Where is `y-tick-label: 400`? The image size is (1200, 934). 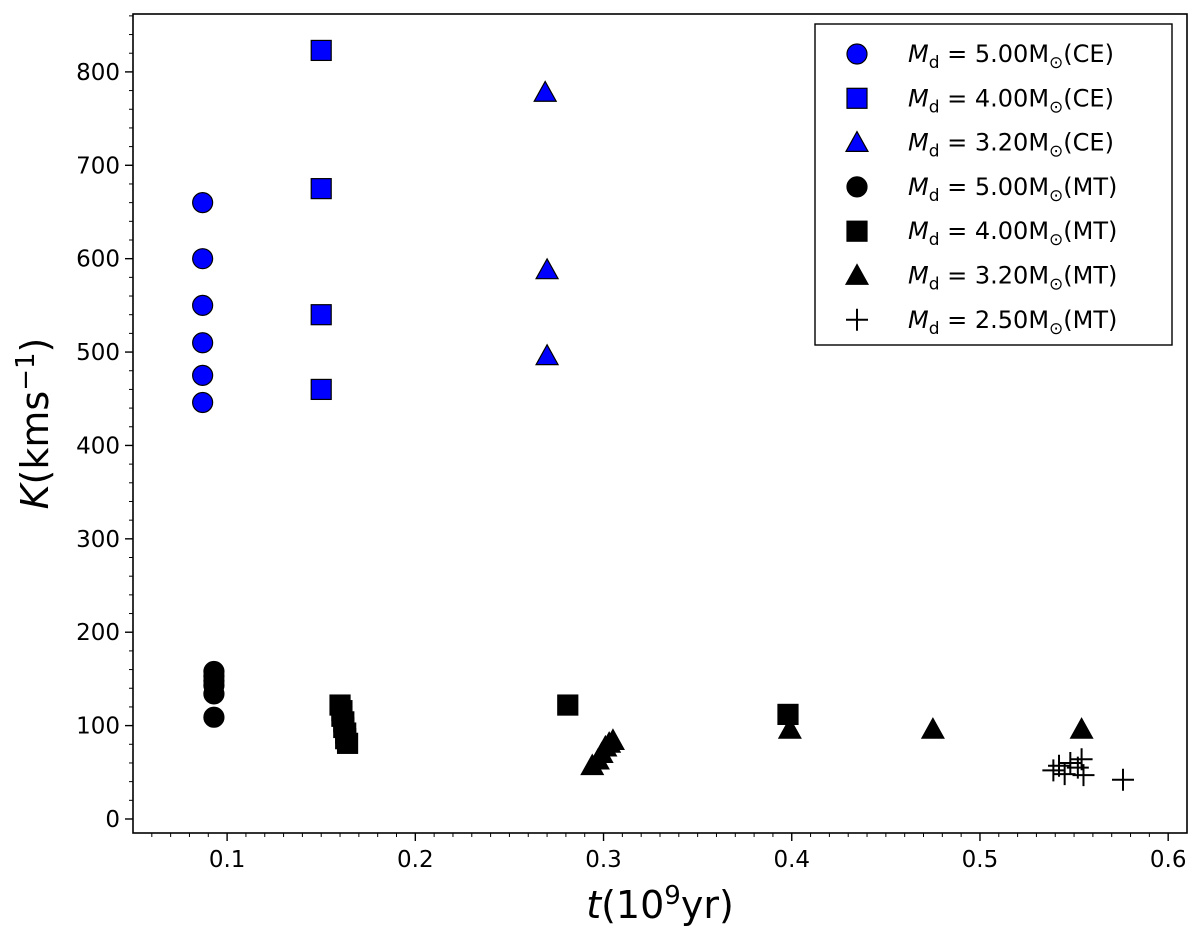
y-tick-label: 400 is located at coordinates (98, 446).